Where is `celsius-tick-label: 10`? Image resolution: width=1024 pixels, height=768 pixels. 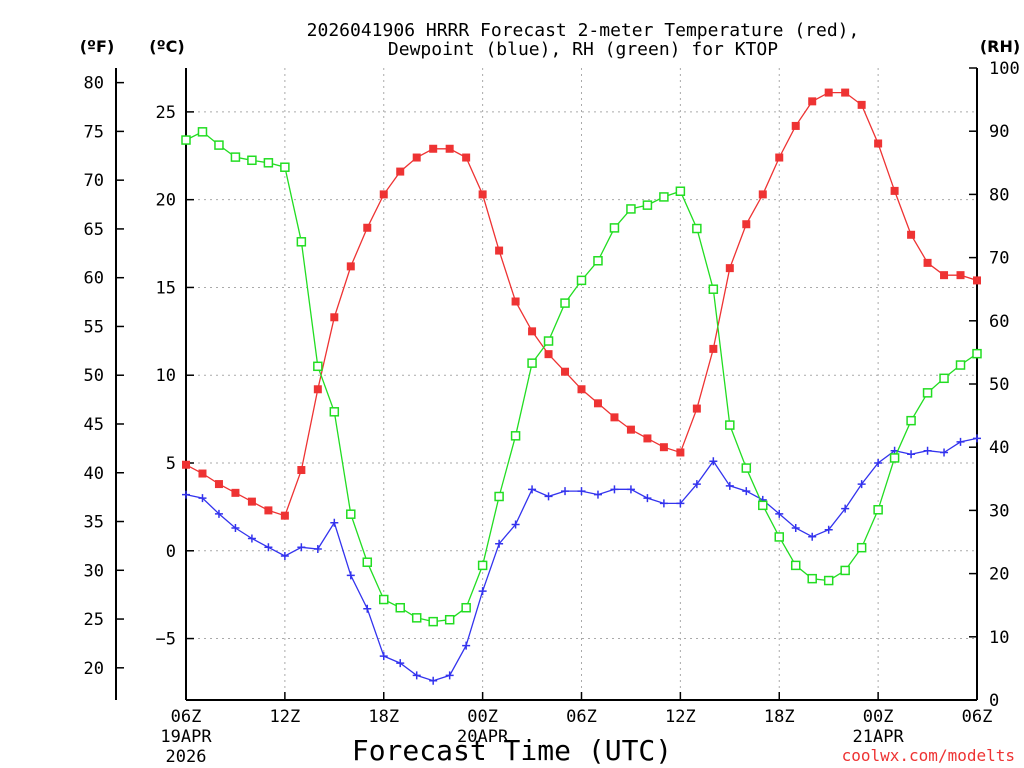 celsius-tick-label: 10 is located at coordinates (166, 376).